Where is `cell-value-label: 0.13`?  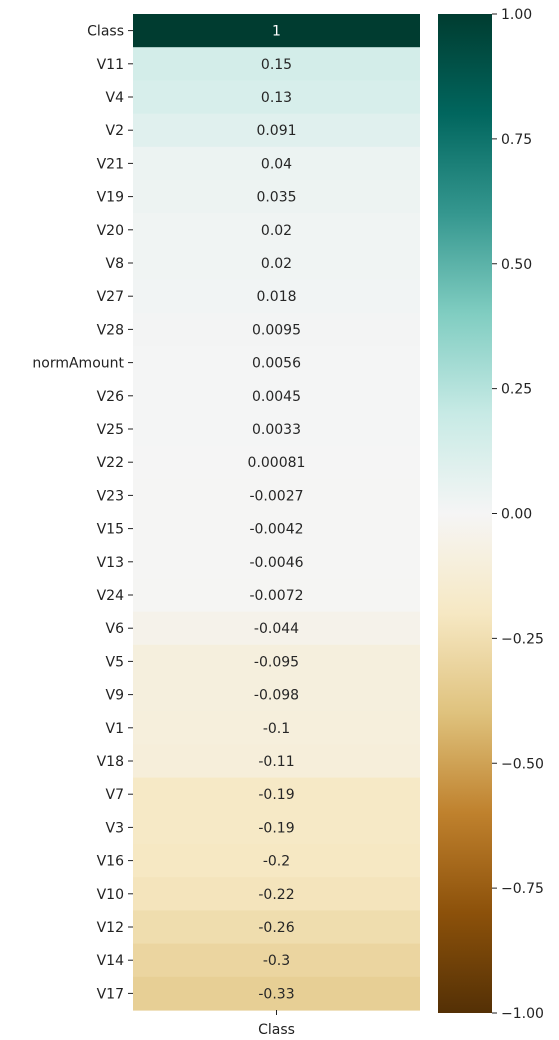 cell-value-label: 0.13 is located at coordinates (276, 98).